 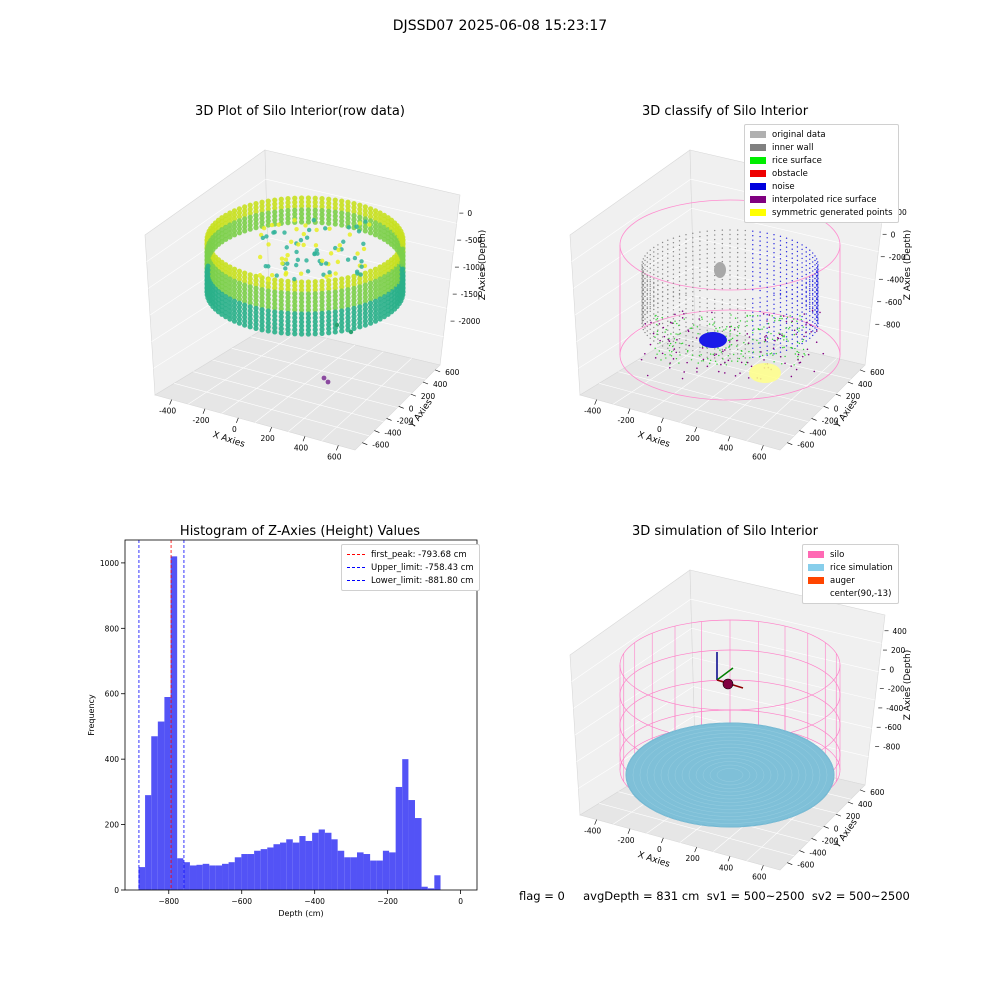 What do you see at coordinates (730, 723) in the screenshot?
I see `simulation-scene` at bounding box center [730, 723].